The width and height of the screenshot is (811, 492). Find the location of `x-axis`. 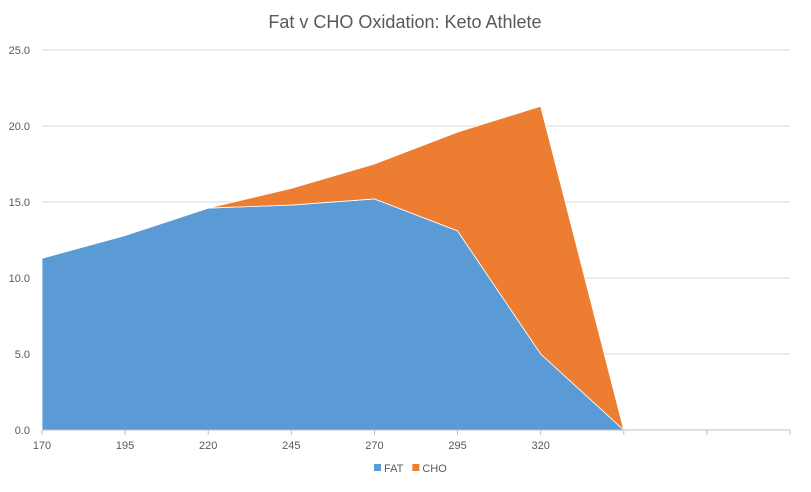

x-axis is located at coordinates (416, 432).